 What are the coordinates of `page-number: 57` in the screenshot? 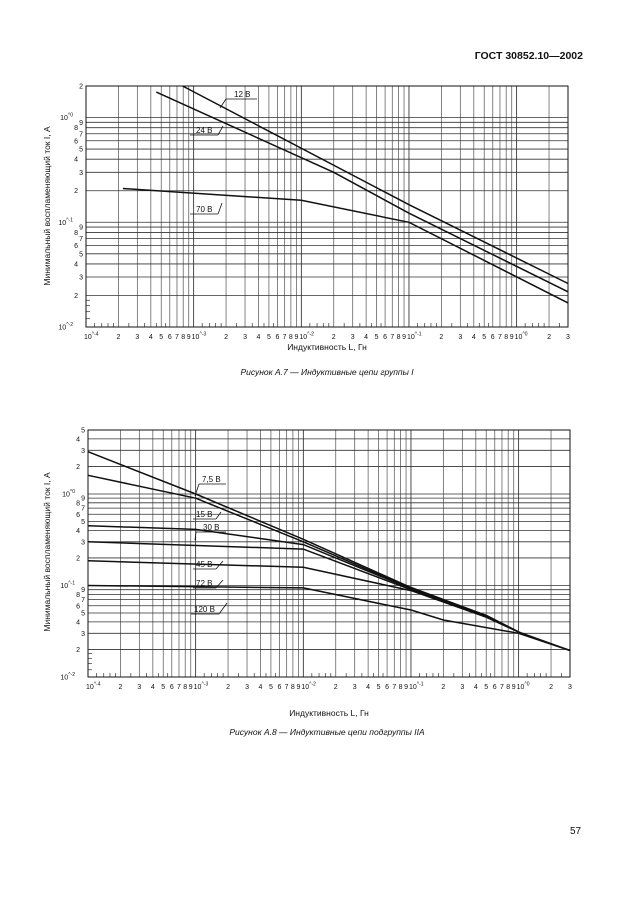 It's located at (576, 831).